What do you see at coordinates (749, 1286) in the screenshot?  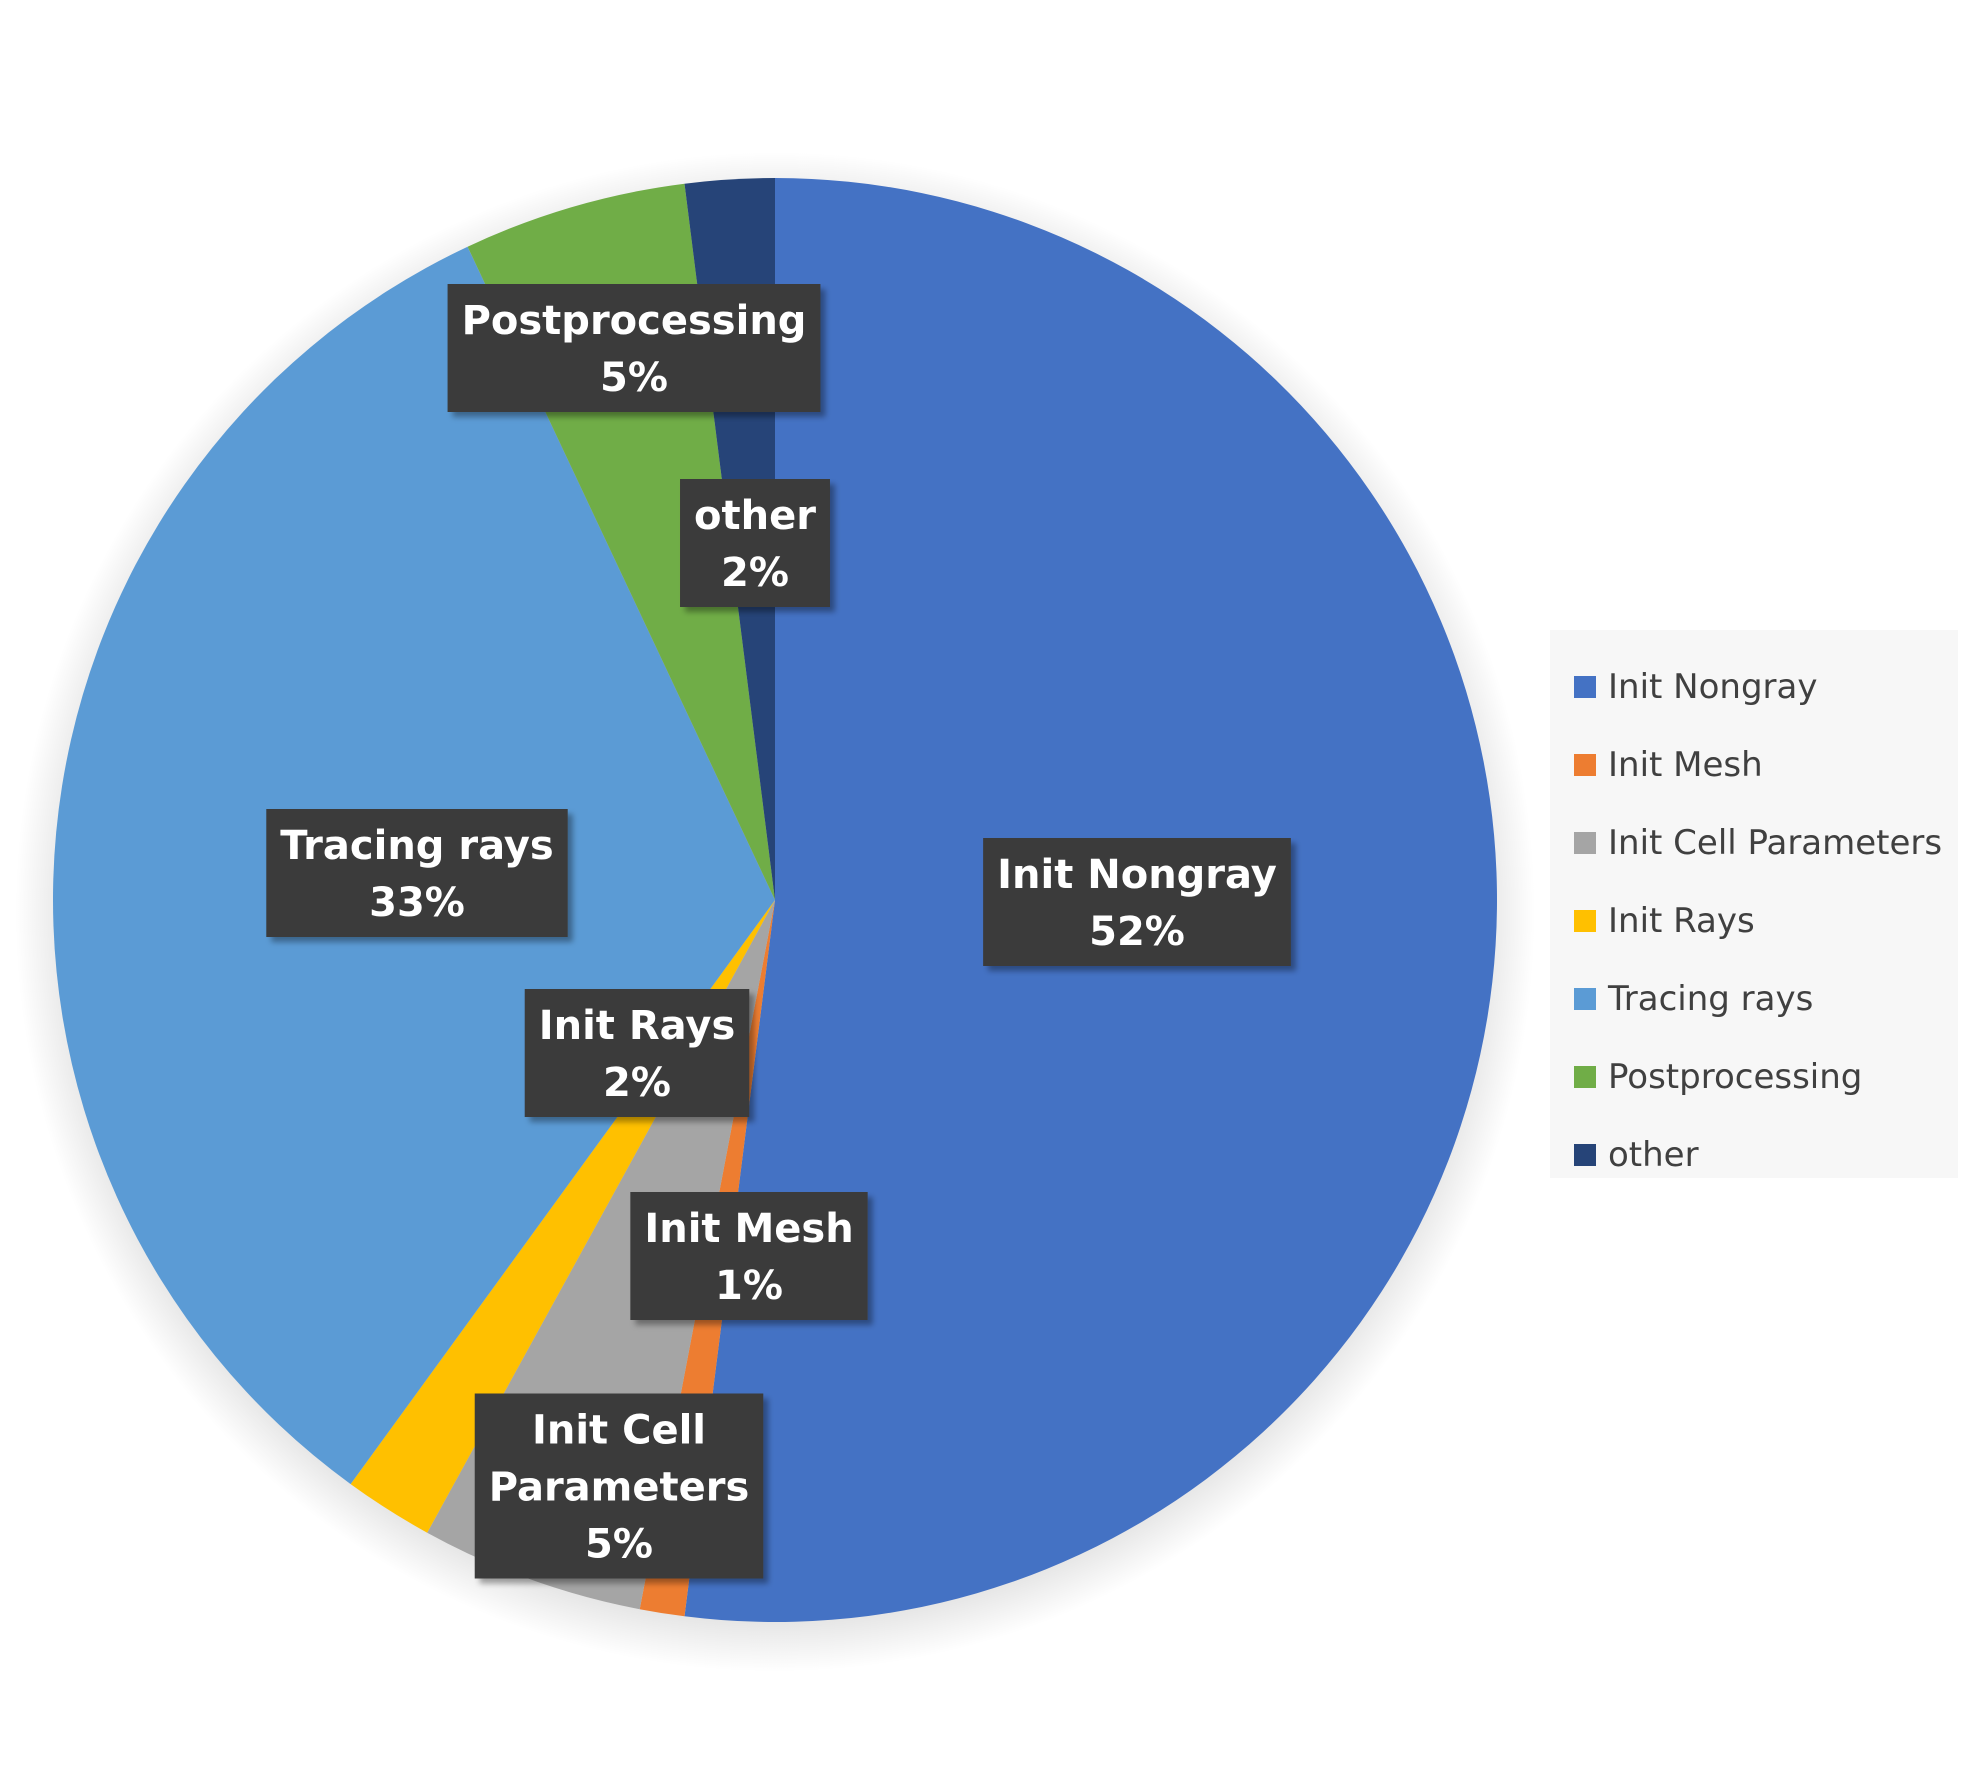 I see `data-label-value: 1%` at bounding box center [749, 1286].